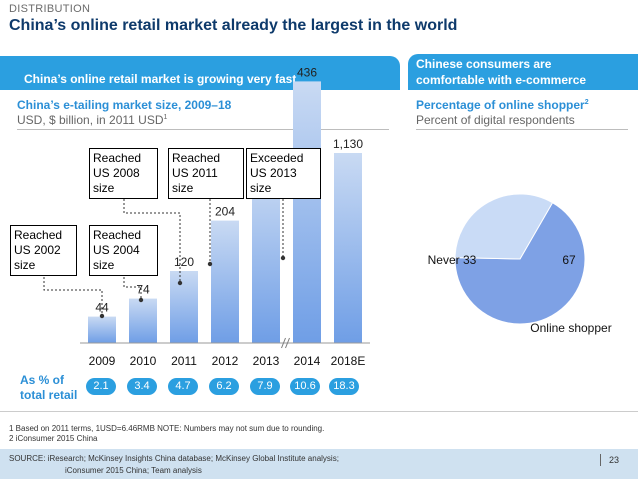  Describe the element at coordinates (37, 250) in the screenshot. I see `annotation-line: US 2002` at that location.